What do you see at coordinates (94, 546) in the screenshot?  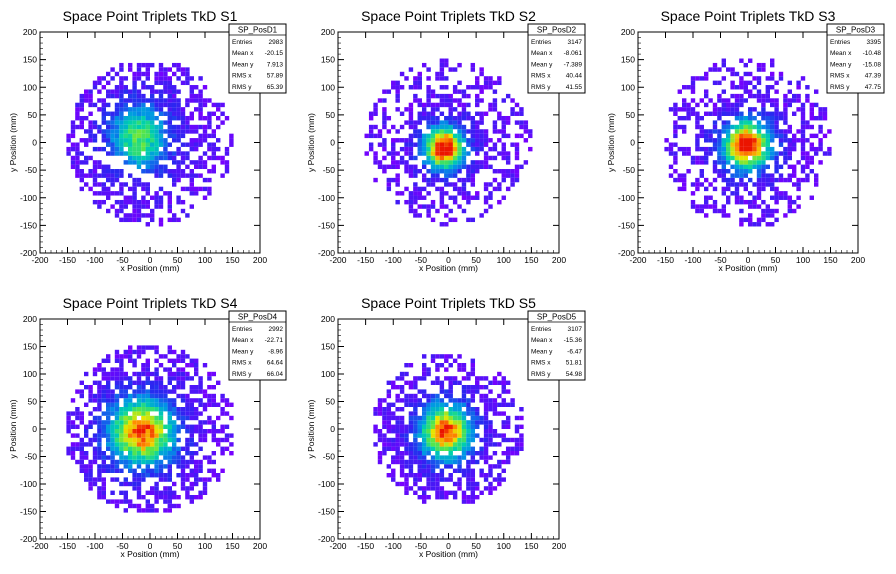 I see `x-tick-label: -100` at bounding box center [94, 546].